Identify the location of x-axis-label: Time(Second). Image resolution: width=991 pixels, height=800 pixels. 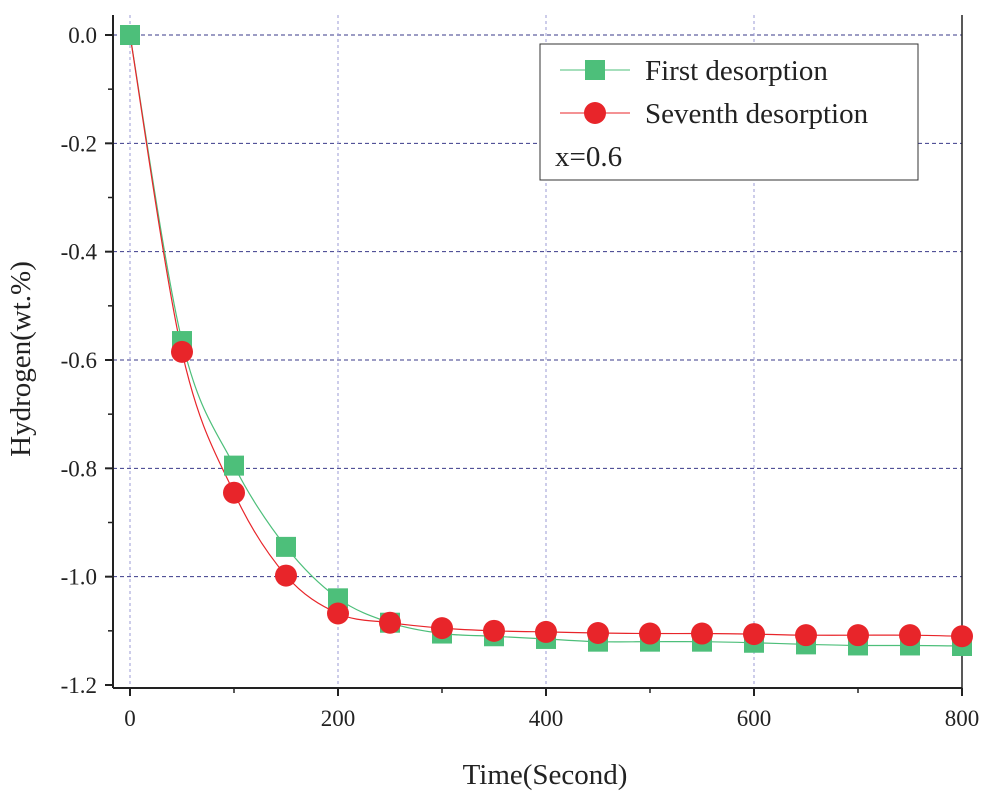
(545, 775).